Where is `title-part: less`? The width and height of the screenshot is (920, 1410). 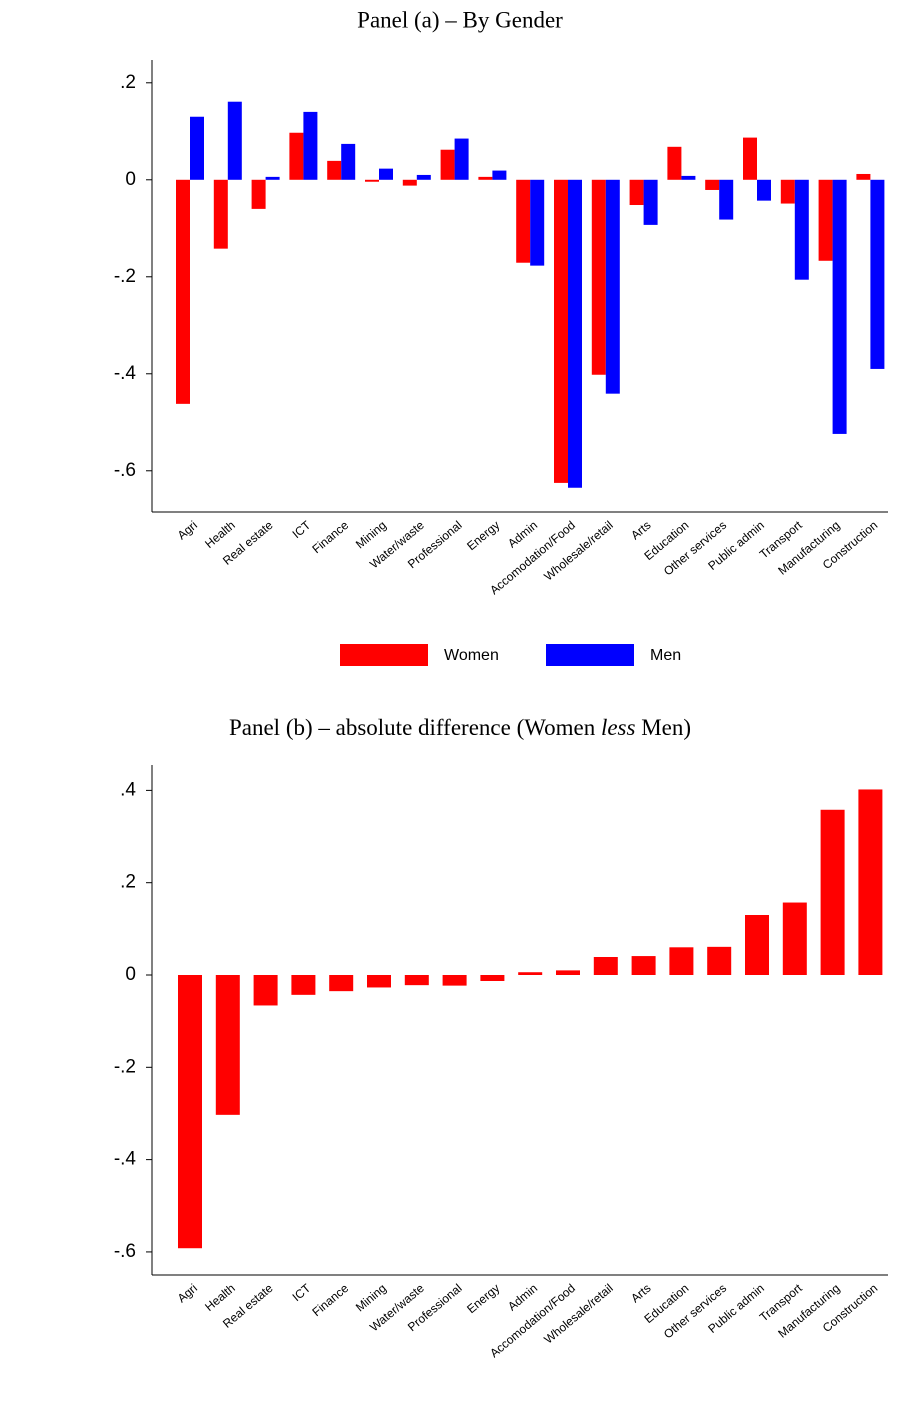
title-part: less is located at coordinates (618, 727).